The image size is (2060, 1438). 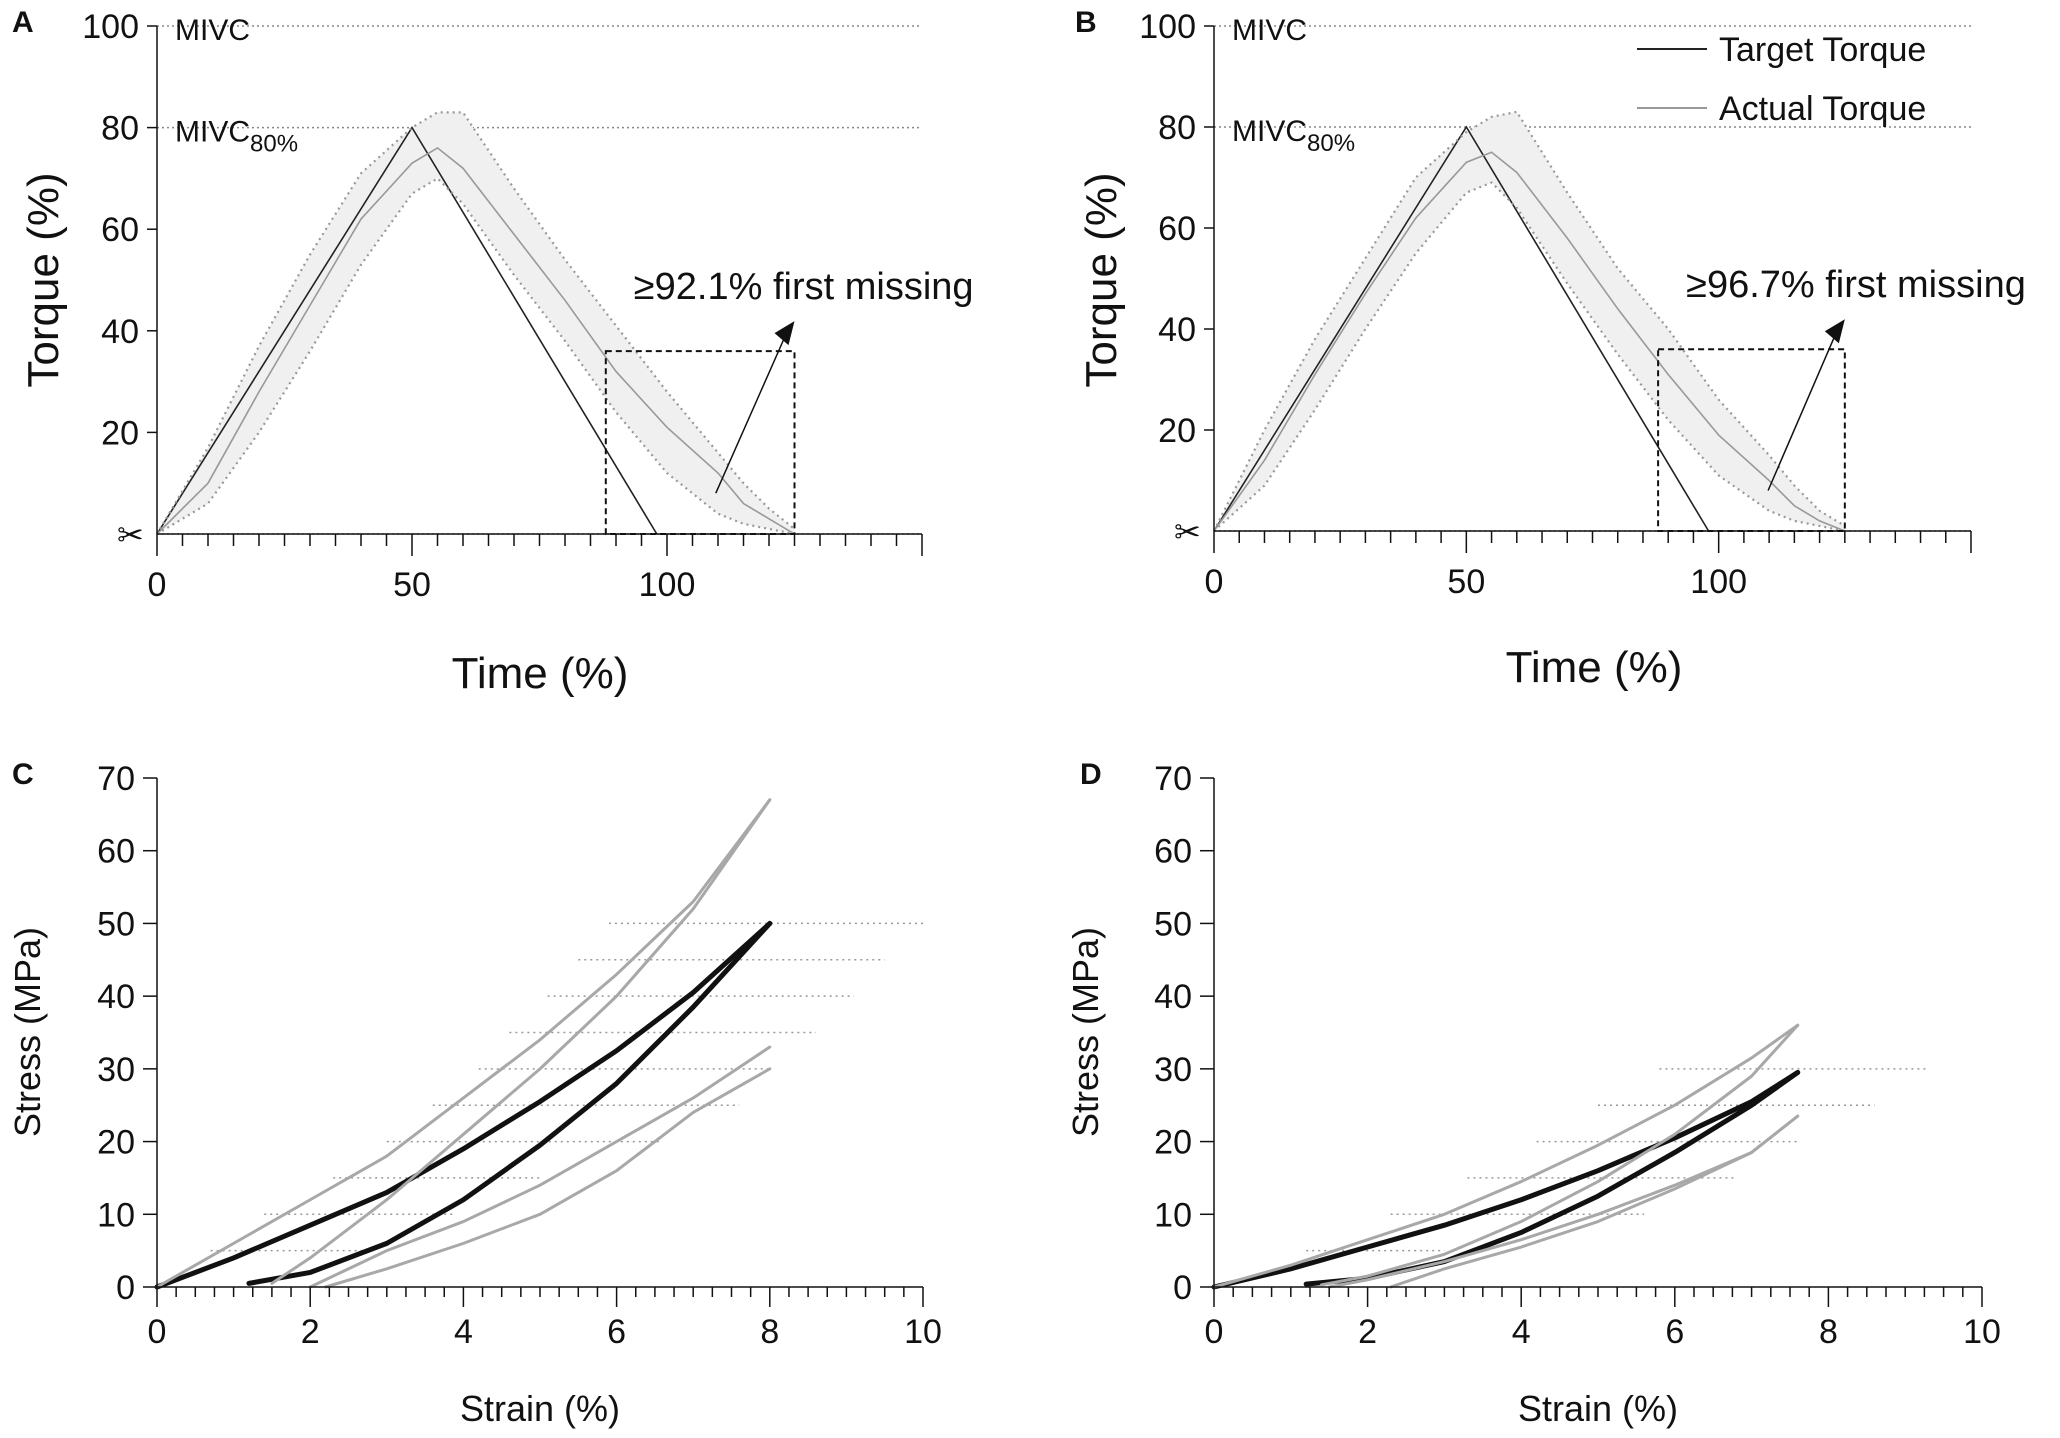 I want to click on series-mean-unloading, so click(x=509, y=1103).